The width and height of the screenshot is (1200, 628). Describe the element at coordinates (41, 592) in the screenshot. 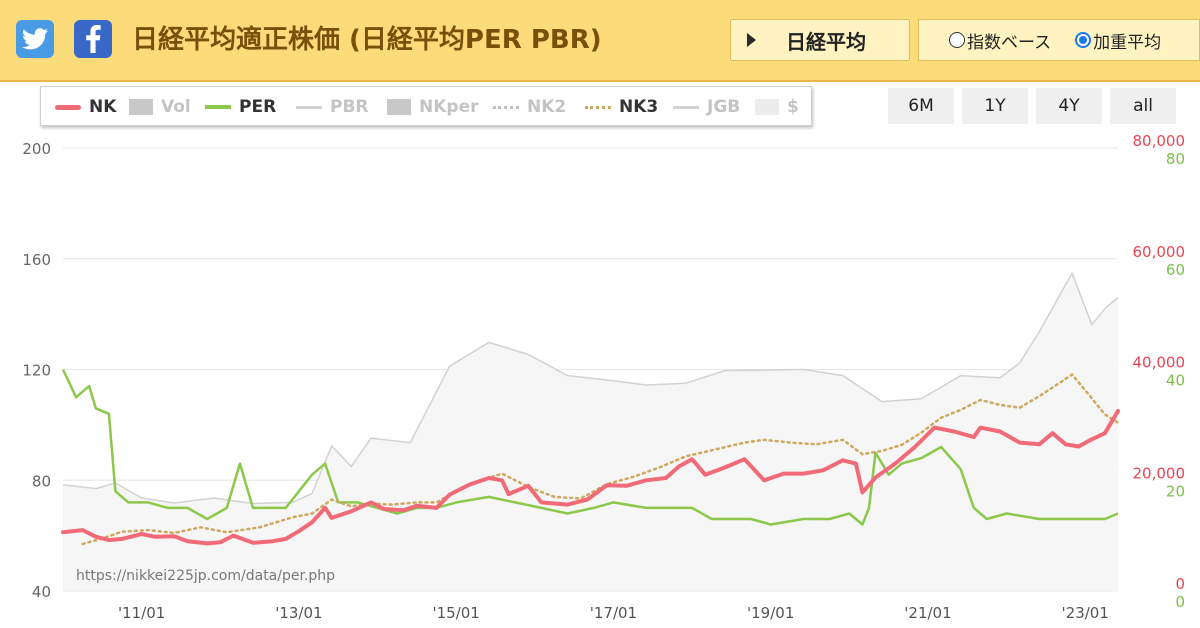

I see `y-left-tick-label: 40` at that location.